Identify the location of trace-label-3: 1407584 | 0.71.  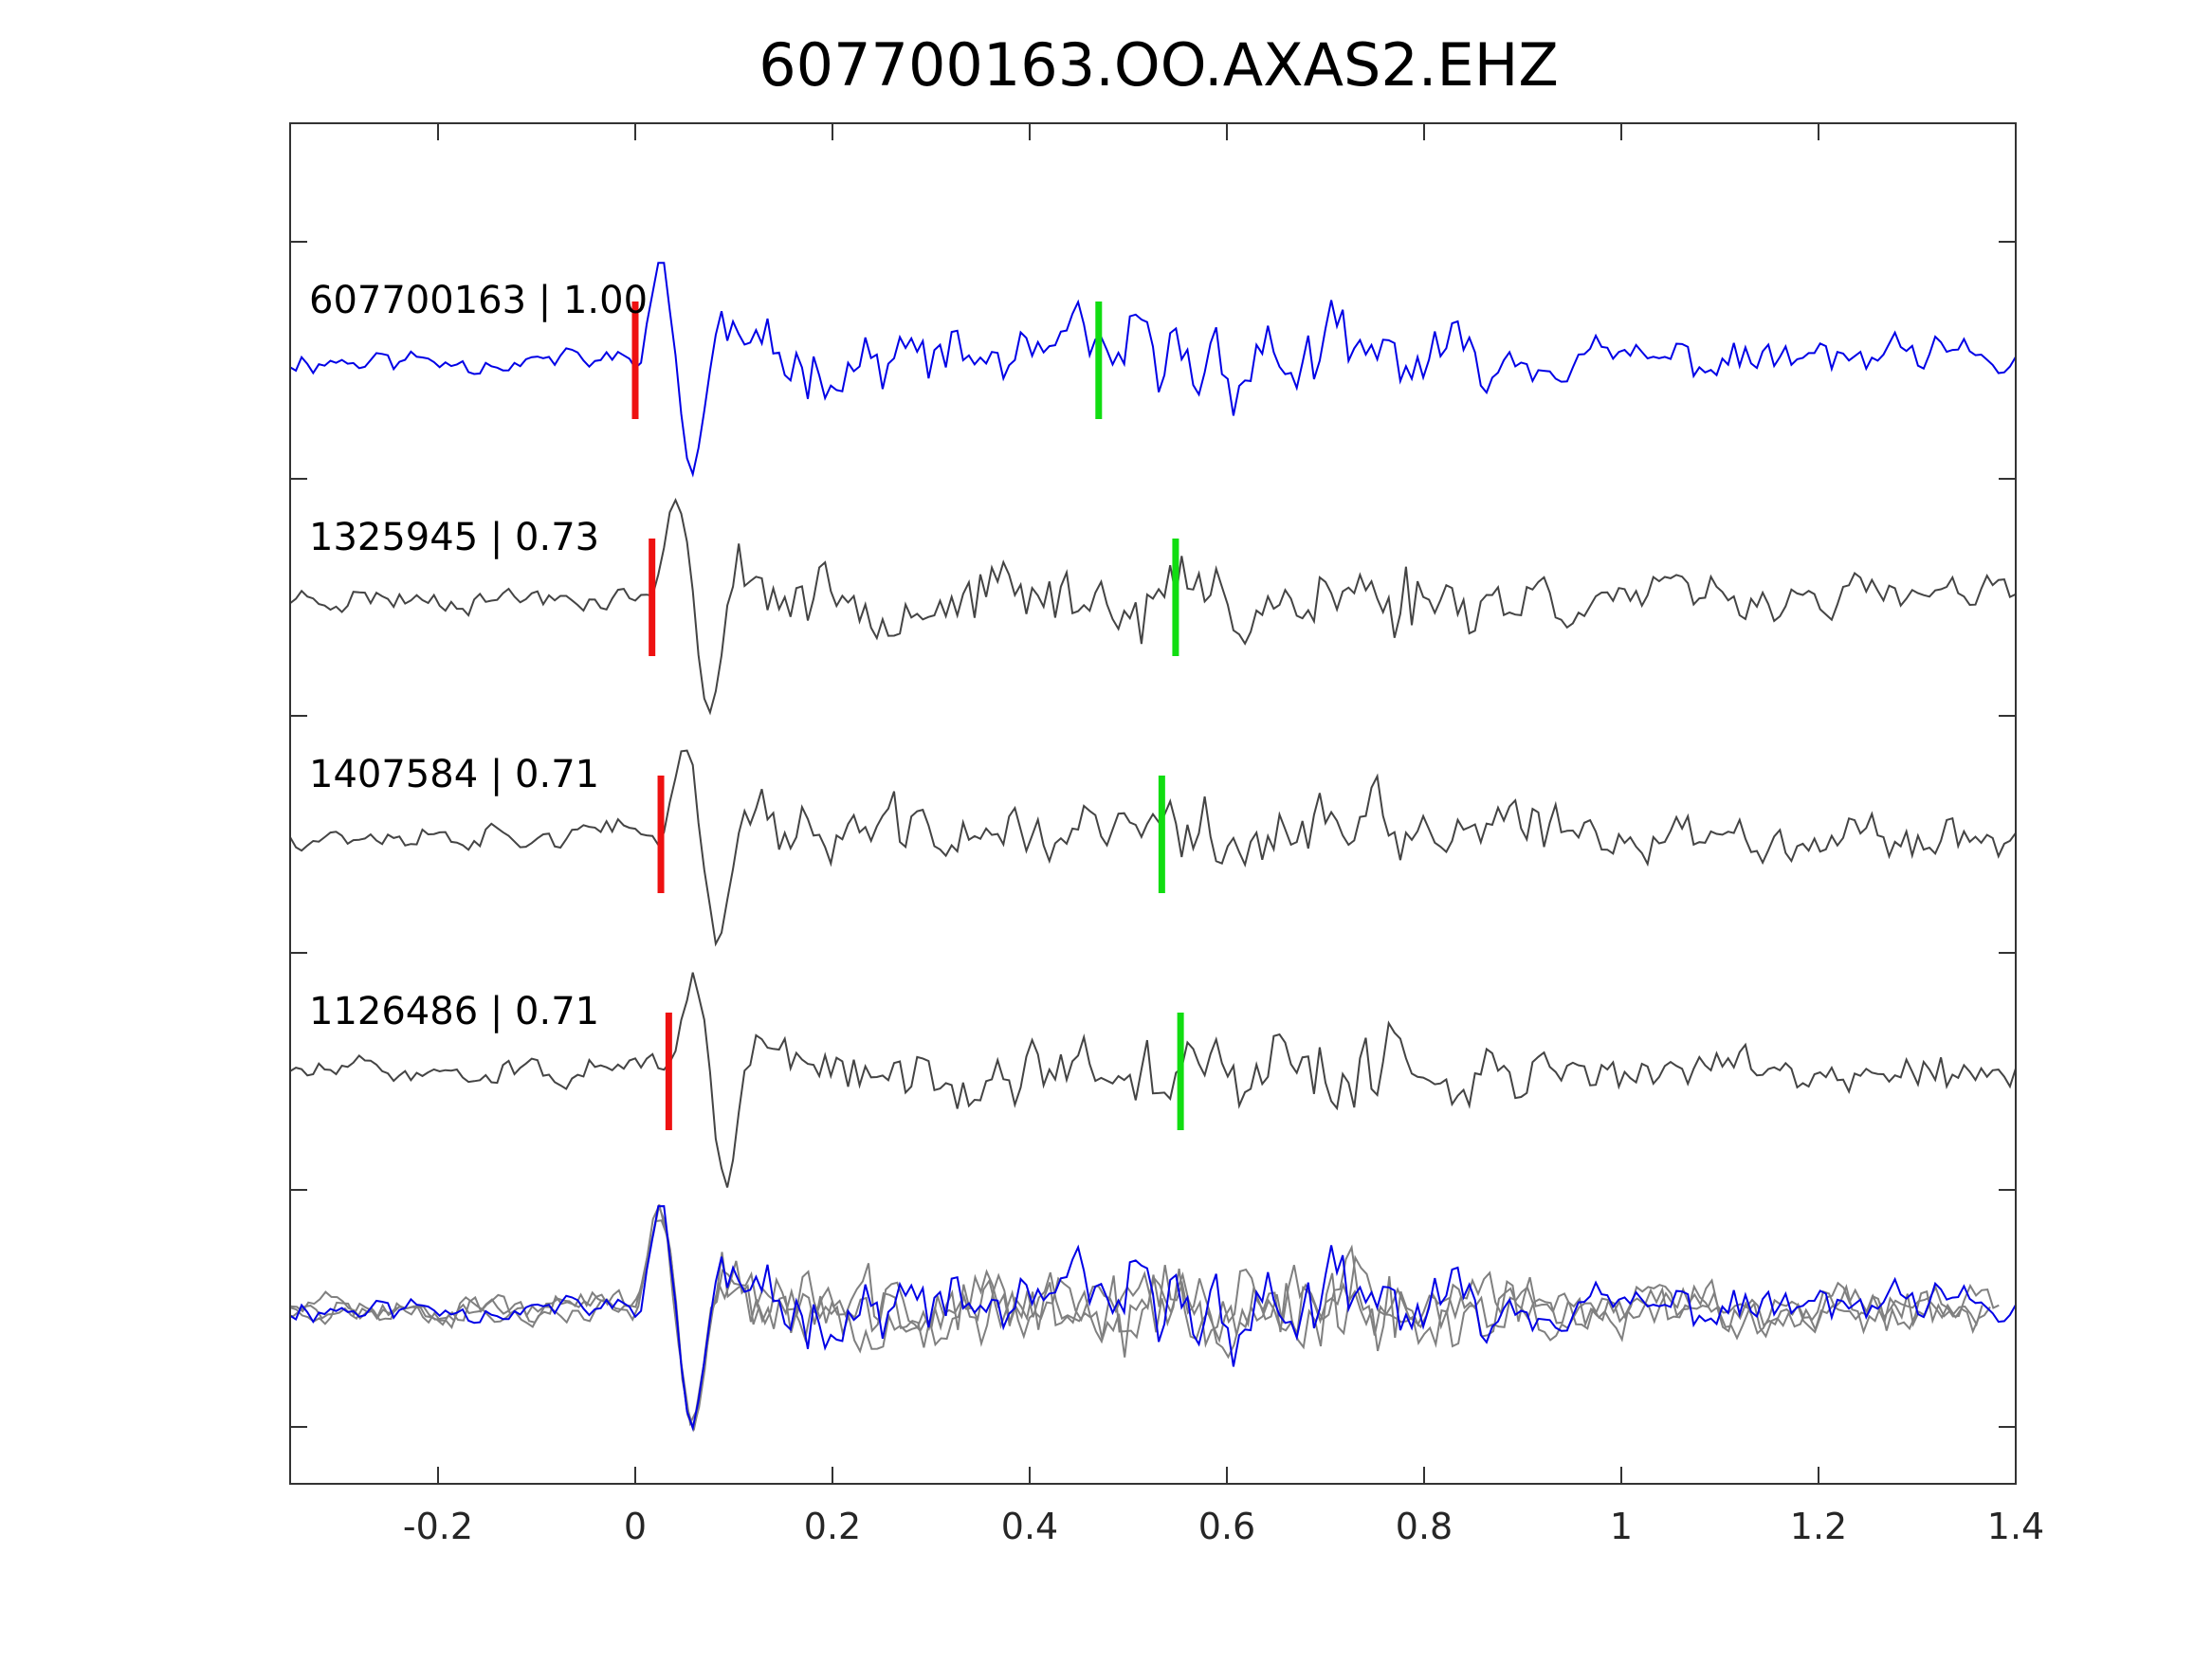
(454, 775).